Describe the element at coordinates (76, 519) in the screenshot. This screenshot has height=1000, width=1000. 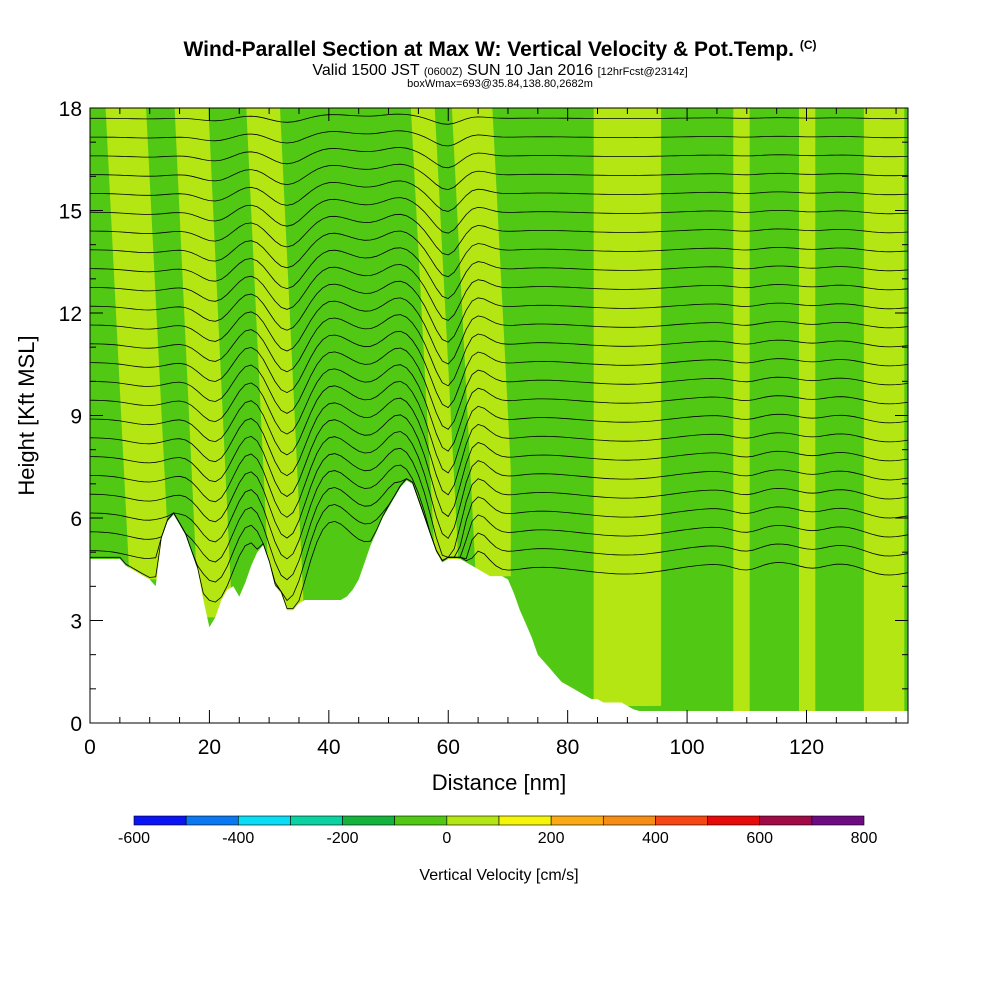
I see `y-tick-label: 6` at that location.